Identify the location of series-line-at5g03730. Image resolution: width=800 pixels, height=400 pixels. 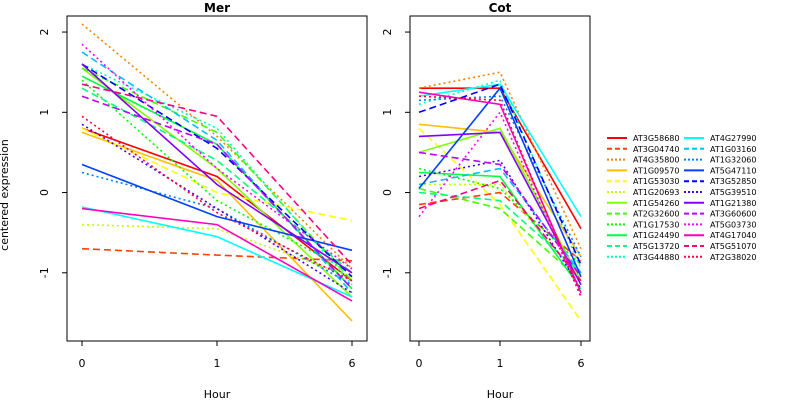
(500, 204).